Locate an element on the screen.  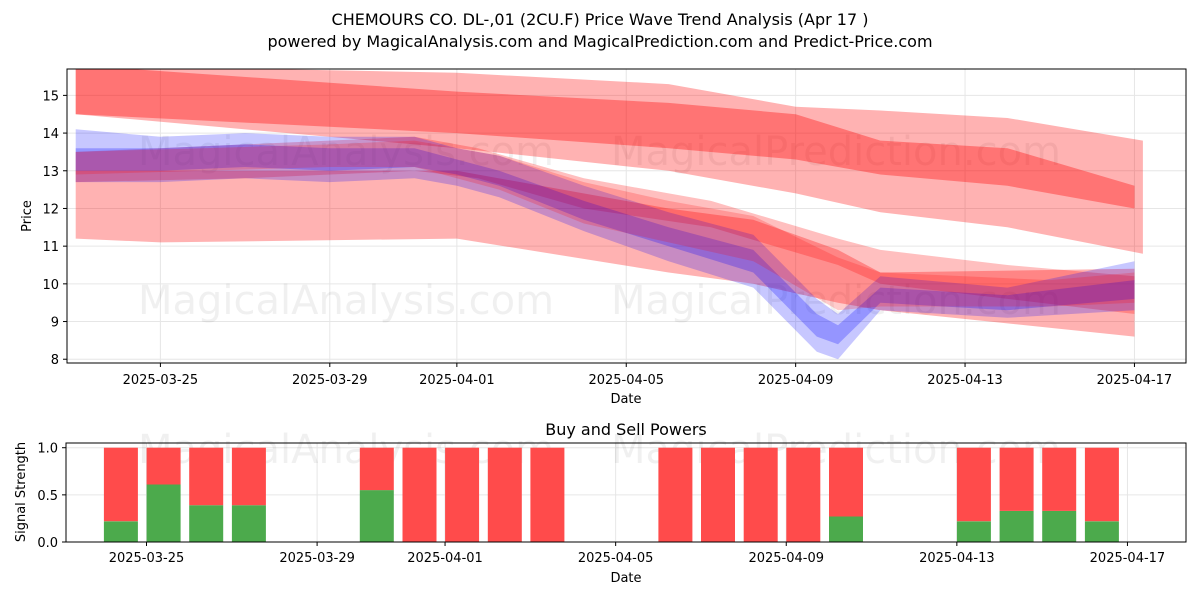
price-x-tick-label: 2025-03-29 is located at coordinates (330, 380).